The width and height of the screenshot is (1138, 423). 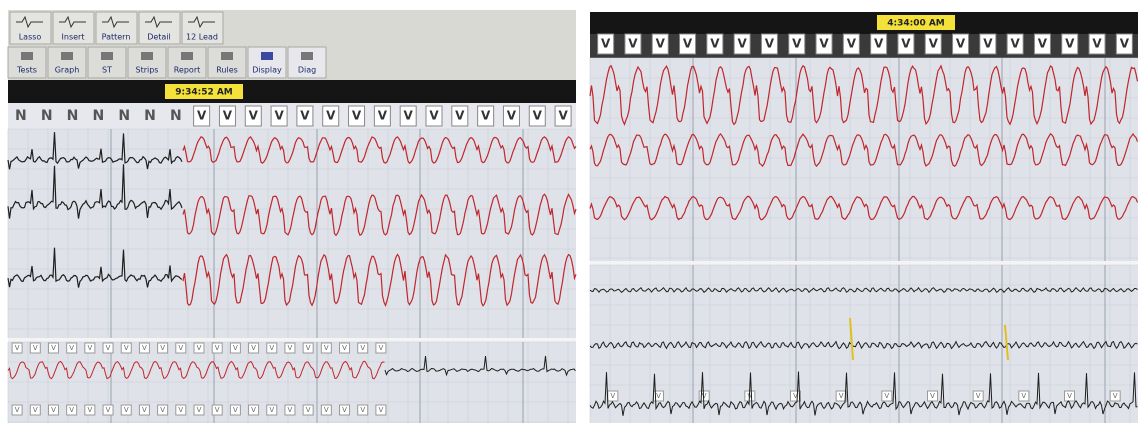 I want to click on toolbar-label: Pattern, so click(x=116, y=37).